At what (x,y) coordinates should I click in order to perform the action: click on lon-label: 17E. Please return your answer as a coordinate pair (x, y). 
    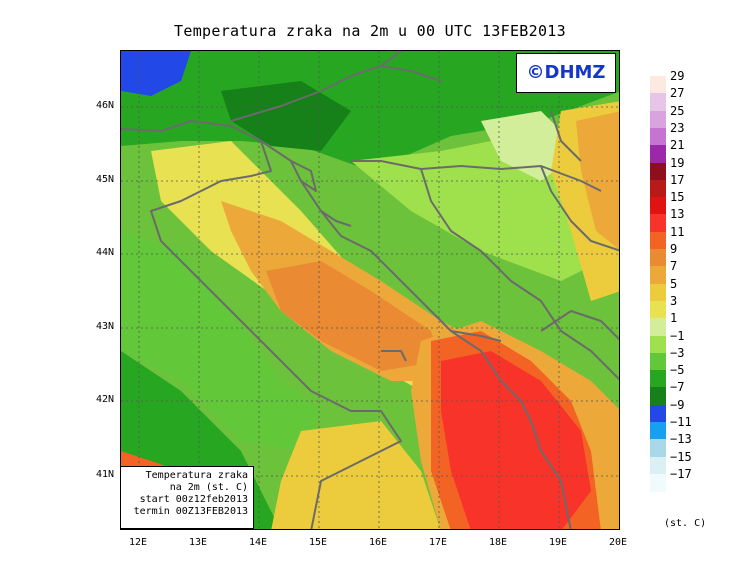
    Looking at the image, I should click on (438, 542).